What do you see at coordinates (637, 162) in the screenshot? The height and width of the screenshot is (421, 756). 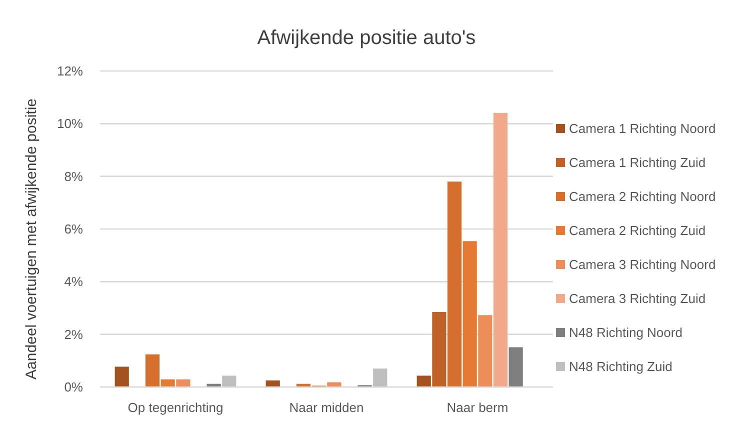 I see `legend-label: Camera 1 Richting Zuid` at bounding box center [637, 162].